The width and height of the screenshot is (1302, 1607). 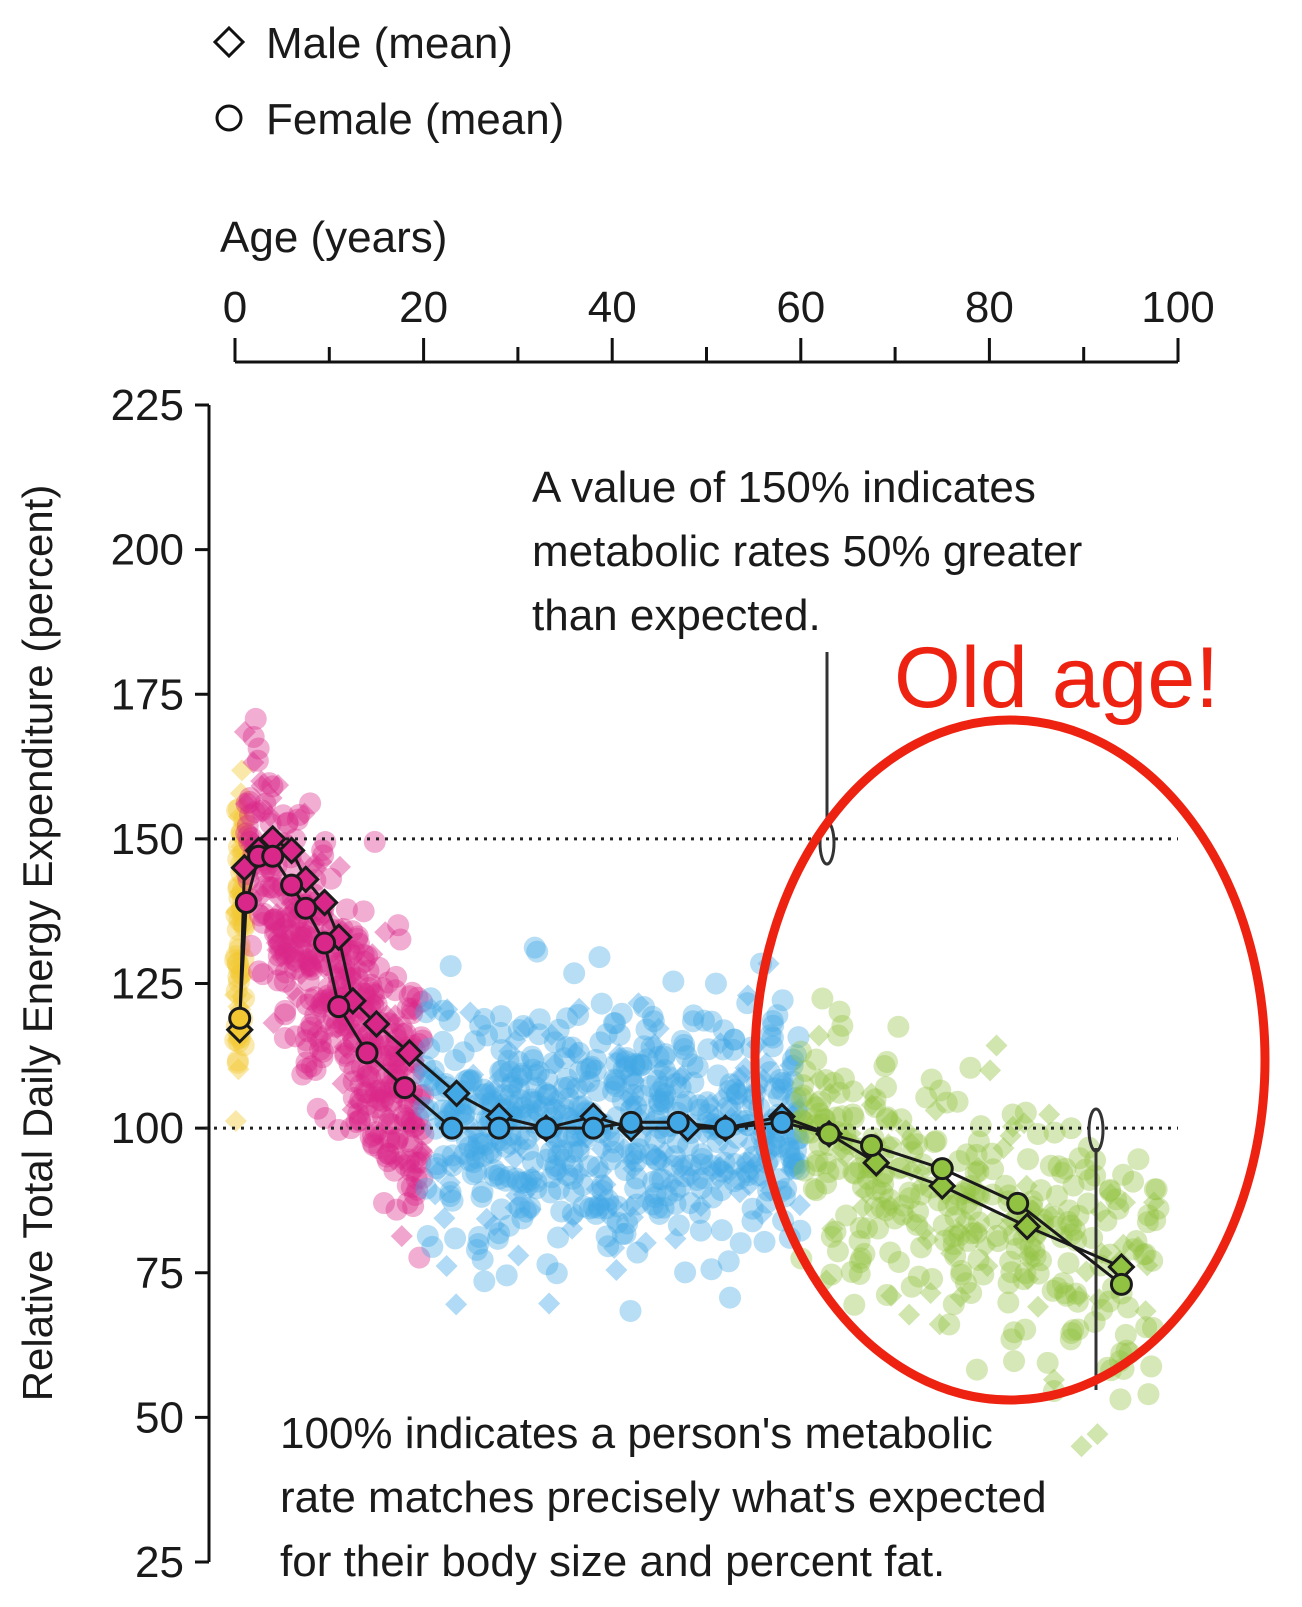 What do you see at coordinates (376, 1024) in the screenshot?
I see `male-mean-point` at bounding box center [376, 1024].